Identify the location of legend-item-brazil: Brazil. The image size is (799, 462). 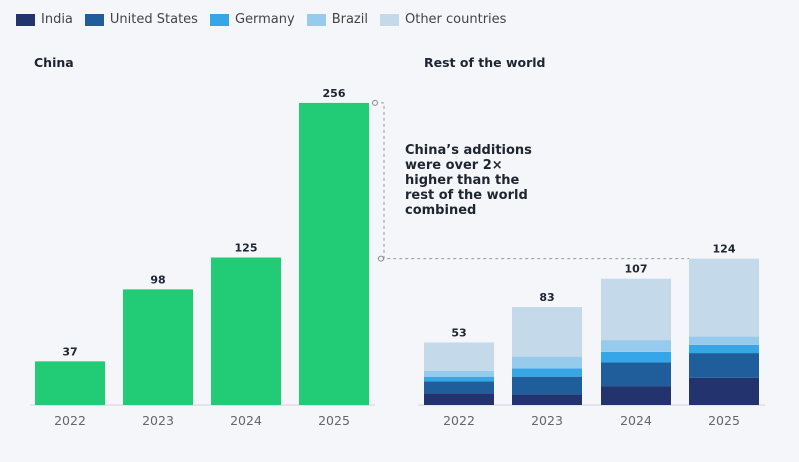
(337, 19).